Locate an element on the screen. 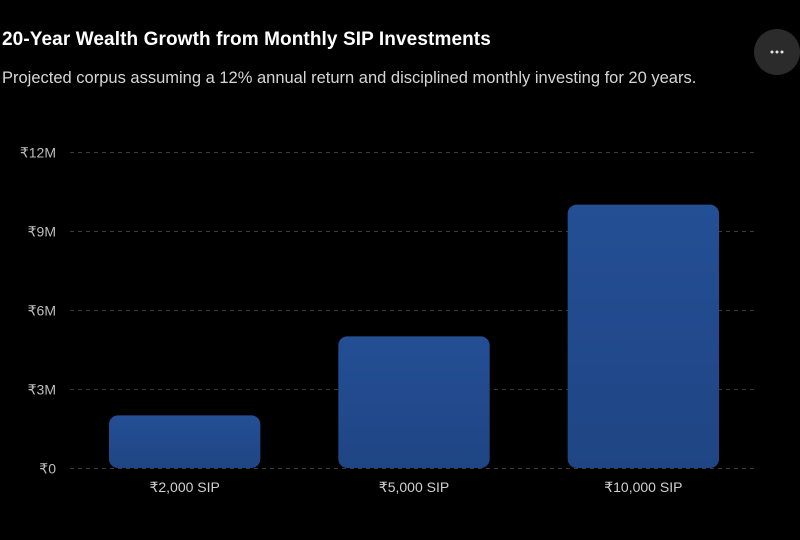 This screenshot has height=540, width=800. x-axis: ₹2,000 SIP ₹5,000 SIP ₹10,000 SIP is located at coordinates (415, 487).